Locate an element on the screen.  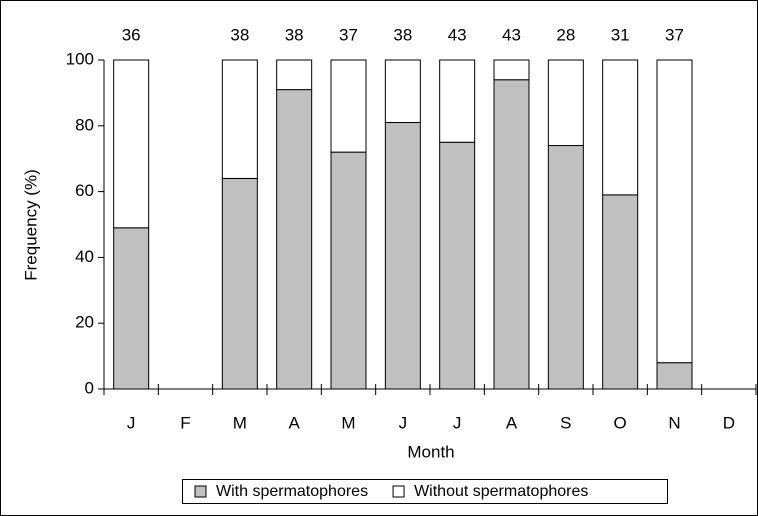
y-tick-label: 40 is located at coordinates (84, 256).